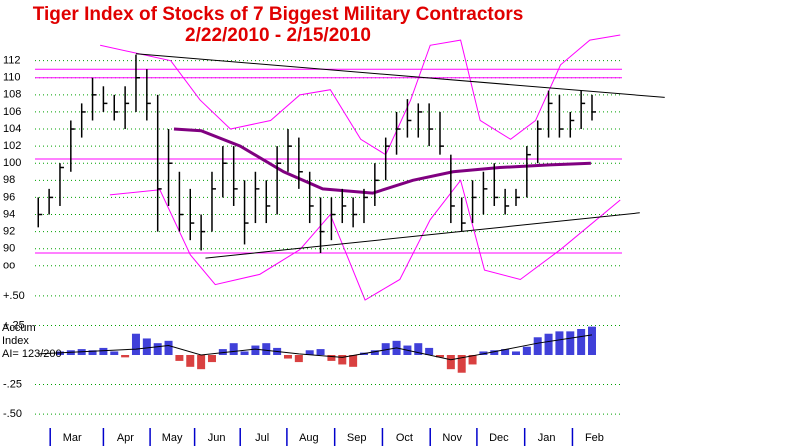  What do you see at coordinates (12, 146) in the screenshot?
I see `y-tick-label: 102` at bounding box center [12, 146].